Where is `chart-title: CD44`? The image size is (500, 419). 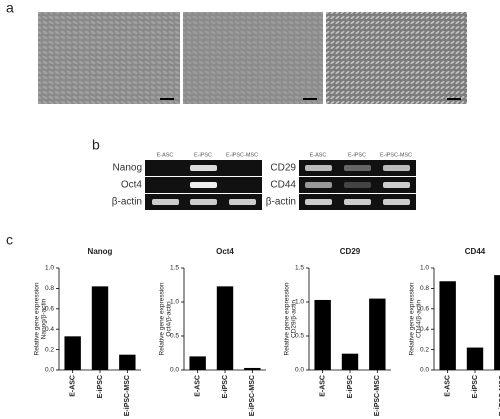 chart-title: CD44 is located at coordinates (475, 251).